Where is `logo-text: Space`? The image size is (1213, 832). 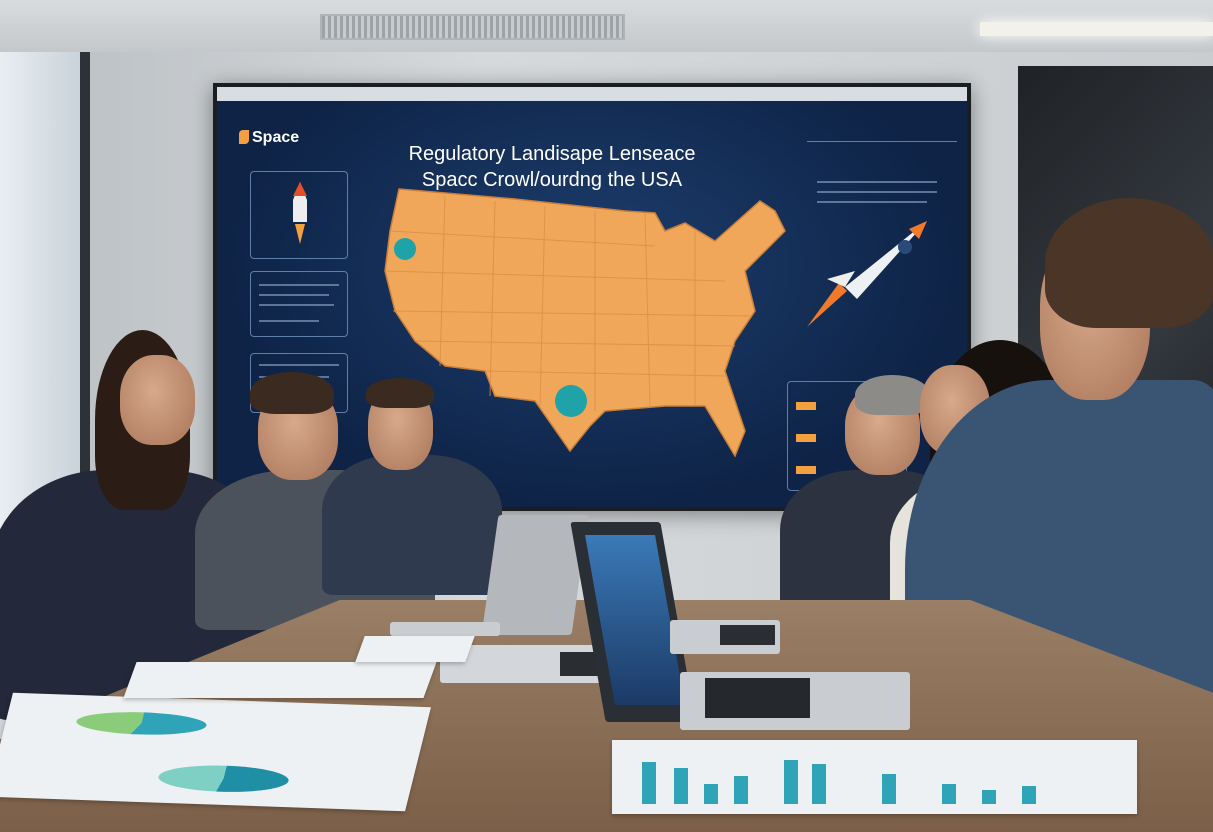
logo-text: Space is located at coordinates (276, 137).